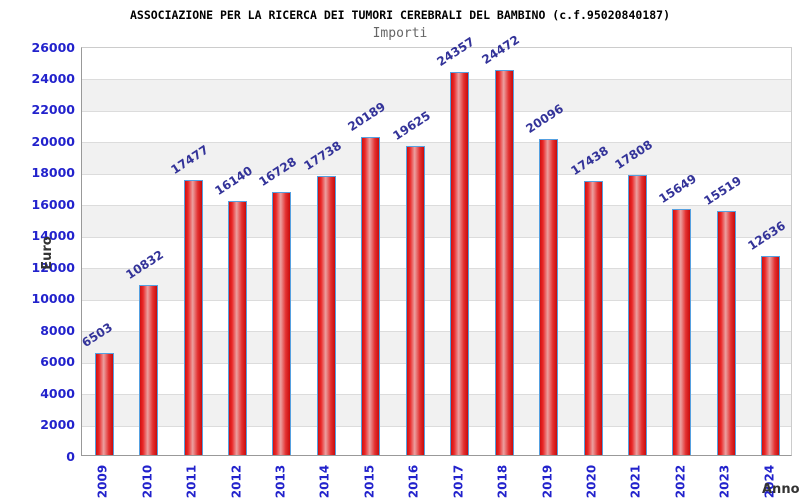  I want to click on bar-2022, so click(682, 331).